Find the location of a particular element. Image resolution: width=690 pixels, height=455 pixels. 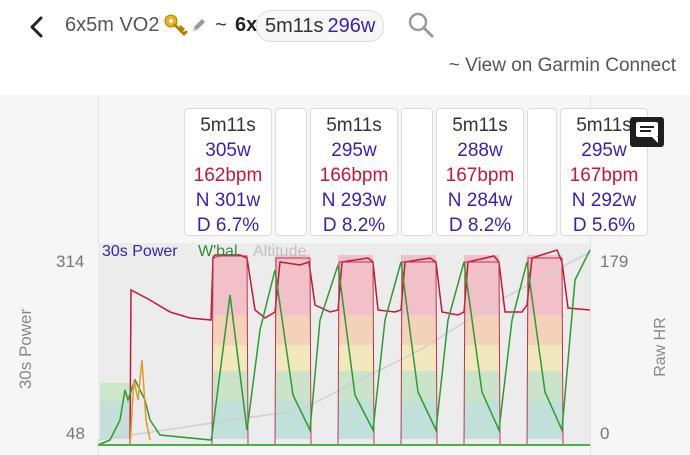

left-axis-title: 30s Power is located at coordinates (25, 349).